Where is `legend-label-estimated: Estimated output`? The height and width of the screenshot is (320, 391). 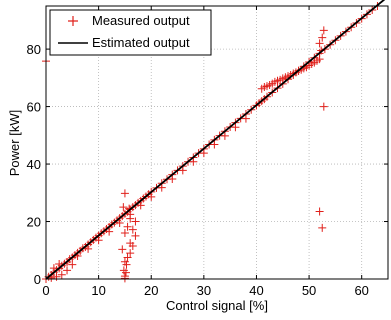 legend-label-estimated: Estimated output is located at coordinates (141, 42).